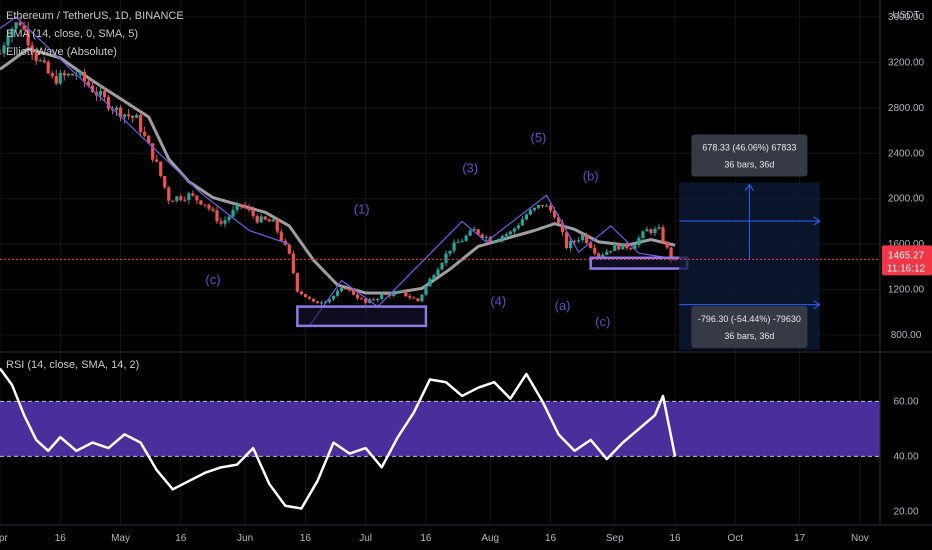  I want to click on time-tick-label: Aug, so click(490, 538).